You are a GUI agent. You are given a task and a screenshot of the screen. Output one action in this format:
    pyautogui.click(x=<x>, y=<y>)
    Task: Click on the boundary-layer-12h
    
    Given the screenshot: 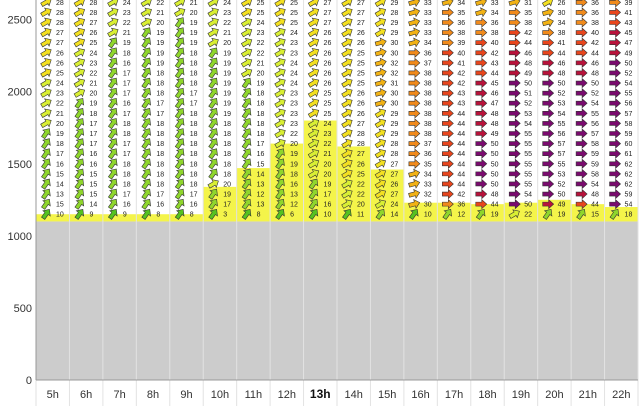 What is the action you would take?
    pyautogui.click(x=287, y=182)
    